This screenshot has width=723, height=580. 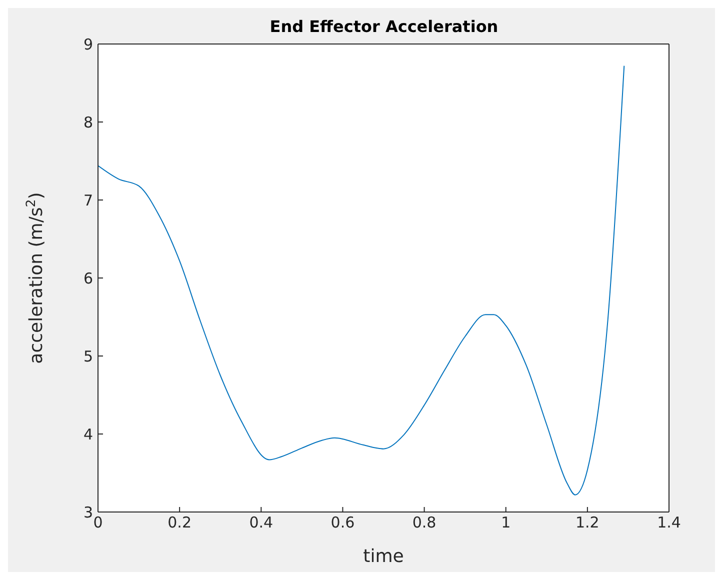 I want to click on x-tick-label: 0.8, so click(x=424, y=523).